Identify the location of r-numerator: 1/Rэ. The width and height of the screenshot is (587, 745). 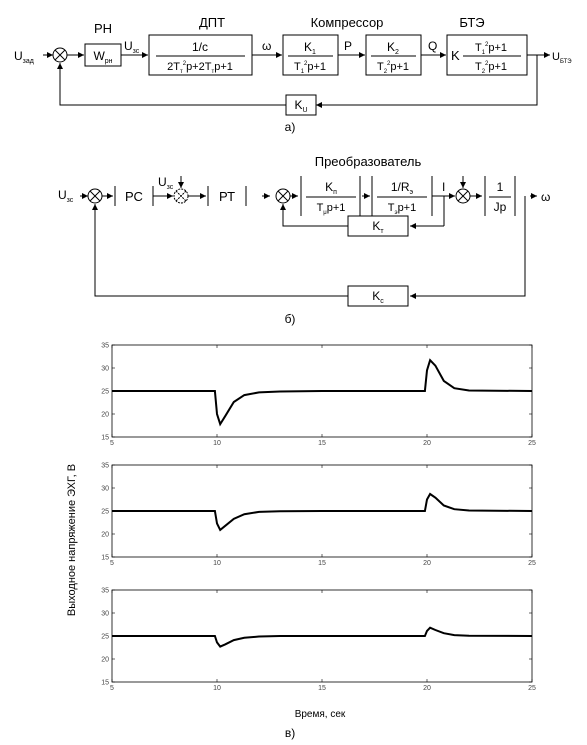
(402, 188).